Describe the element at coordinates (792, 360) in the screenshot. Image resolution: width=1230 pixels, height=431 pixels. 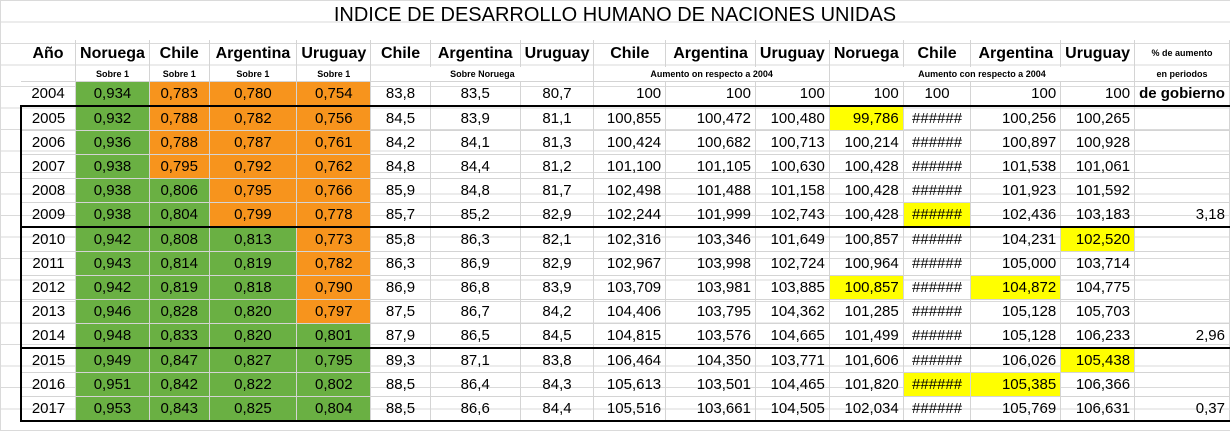
I see `increase-cell: 103,771` at that location.